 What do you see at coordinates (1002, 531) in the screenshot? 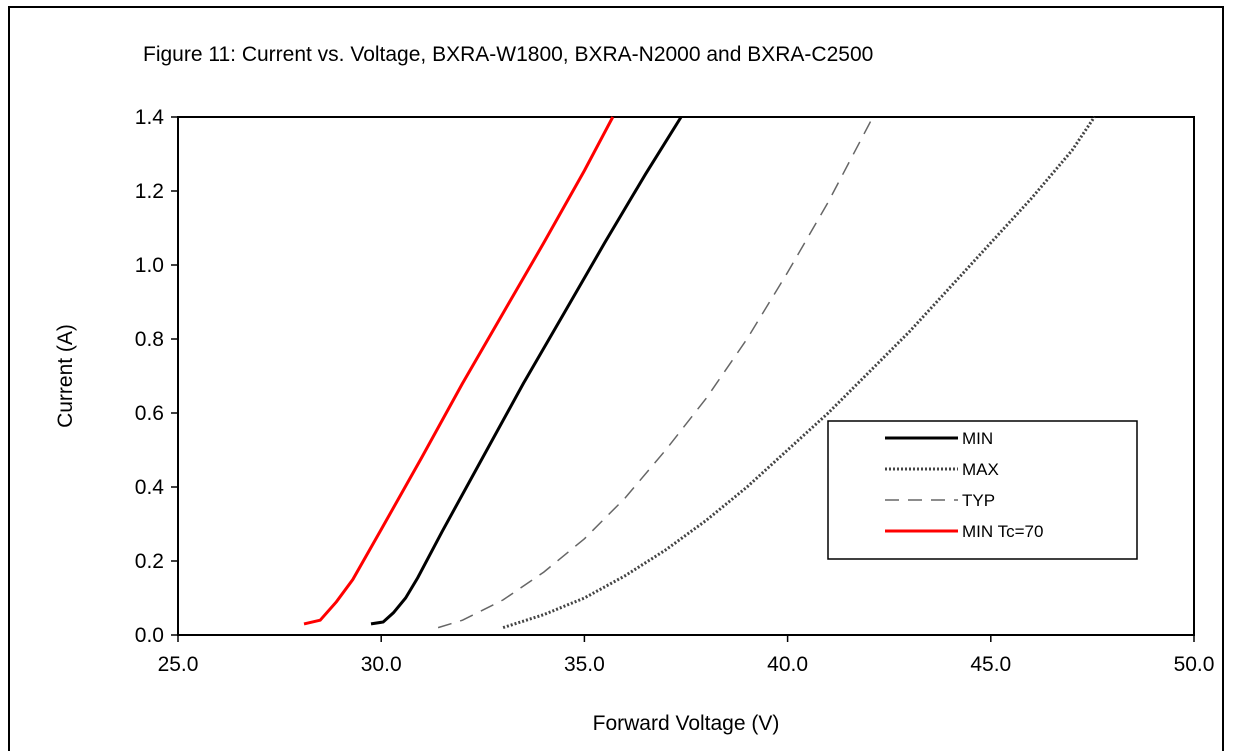
I see `legend-label-min-tc-70: MIN Tc=70` at bounding box center [1002, 531].